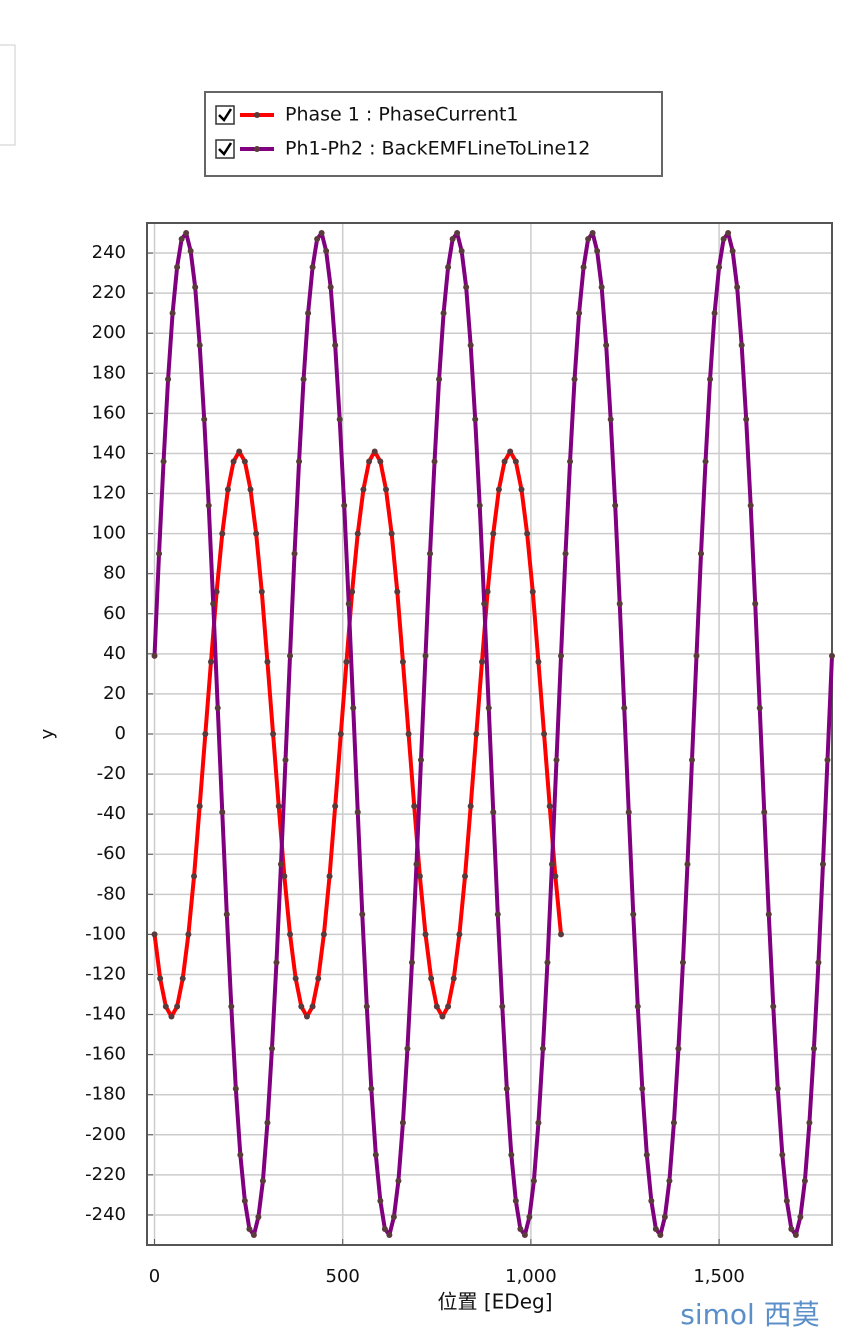 This screenshot has height=1334, width=858. Describe the element at coordinates (105, 1054) in the screenshot. I see `y-tick-label: -160` at that location.